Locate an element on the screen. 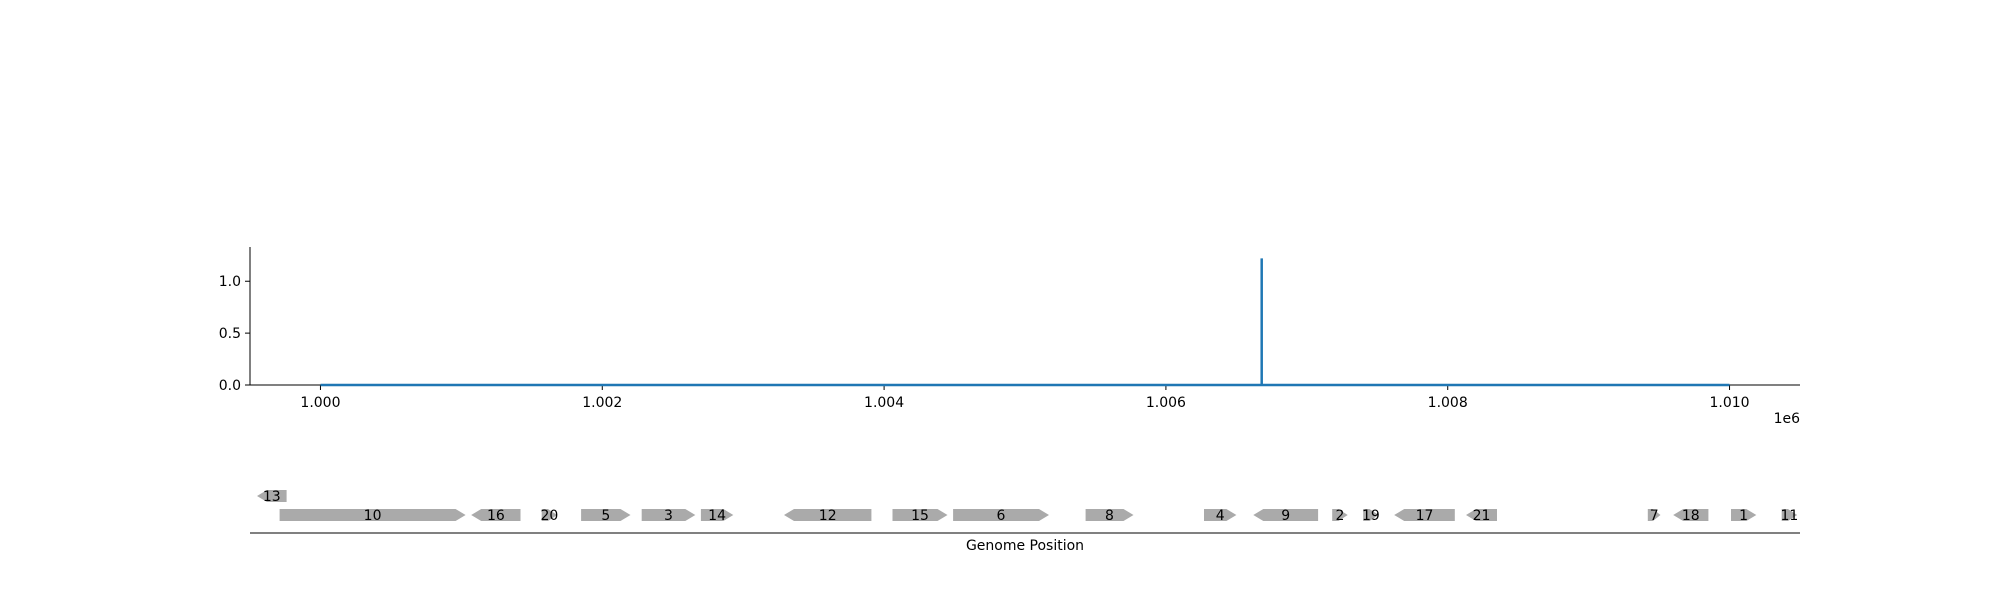 The image size is (2000, 600). gene-label: 2 is located at coordinates (1339, 516).